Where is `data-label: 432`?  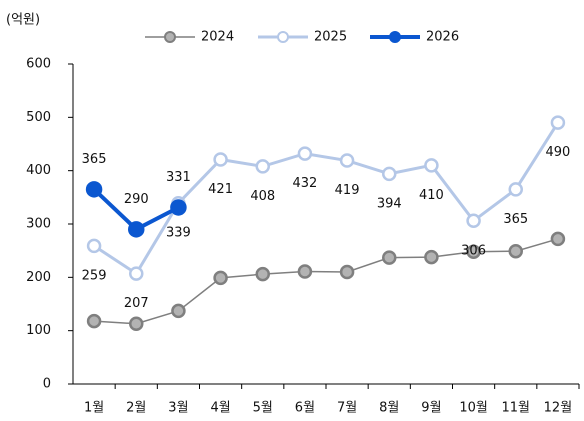 data-label: 432 is located at coordinates (305, 183).